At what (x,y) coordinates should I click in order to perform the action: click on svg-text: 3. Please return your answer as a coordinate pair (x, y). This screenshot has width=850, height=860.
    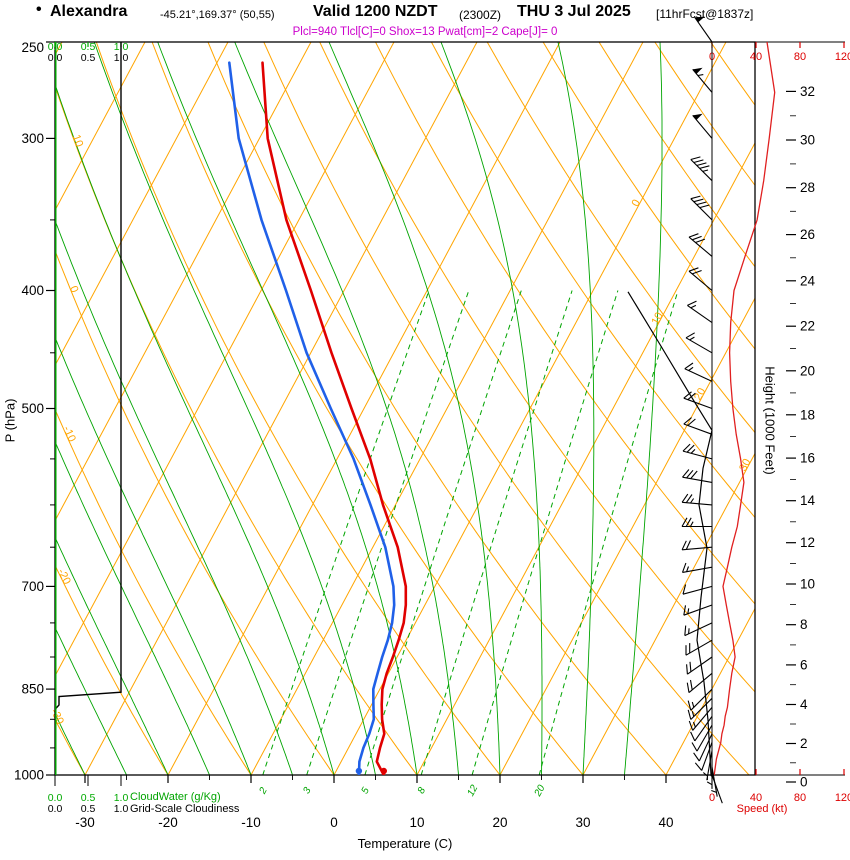
    Looking at the image, I should click on (307, 790).